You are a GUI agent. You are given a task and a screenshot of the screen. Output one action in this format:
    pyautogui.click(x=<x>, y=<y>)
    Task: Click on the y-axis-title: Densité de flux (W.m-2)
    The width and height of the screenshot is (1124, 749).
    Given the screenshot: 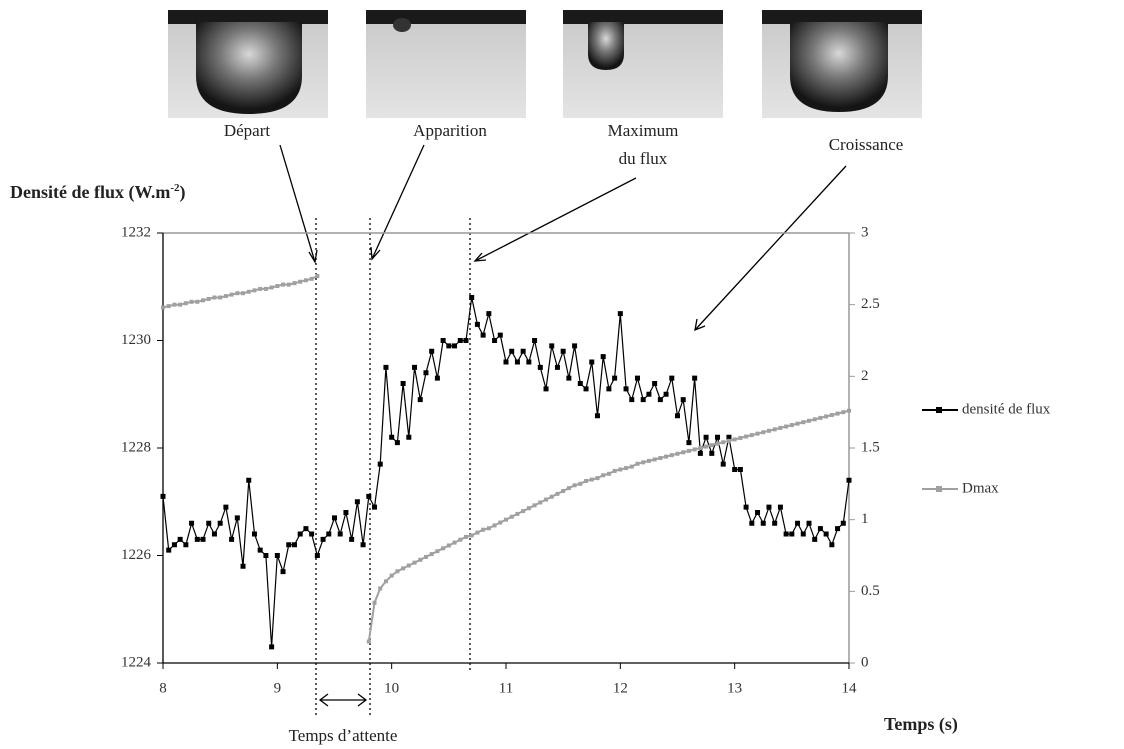 What is the action you would take?
    pyautogui.click(x=98, y=193)
    